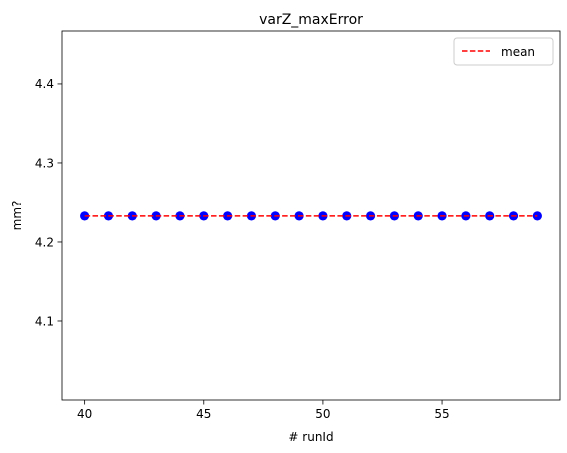 The image size is (567, 453). I want to click on x-tick-label: 55, so click(441, 414).